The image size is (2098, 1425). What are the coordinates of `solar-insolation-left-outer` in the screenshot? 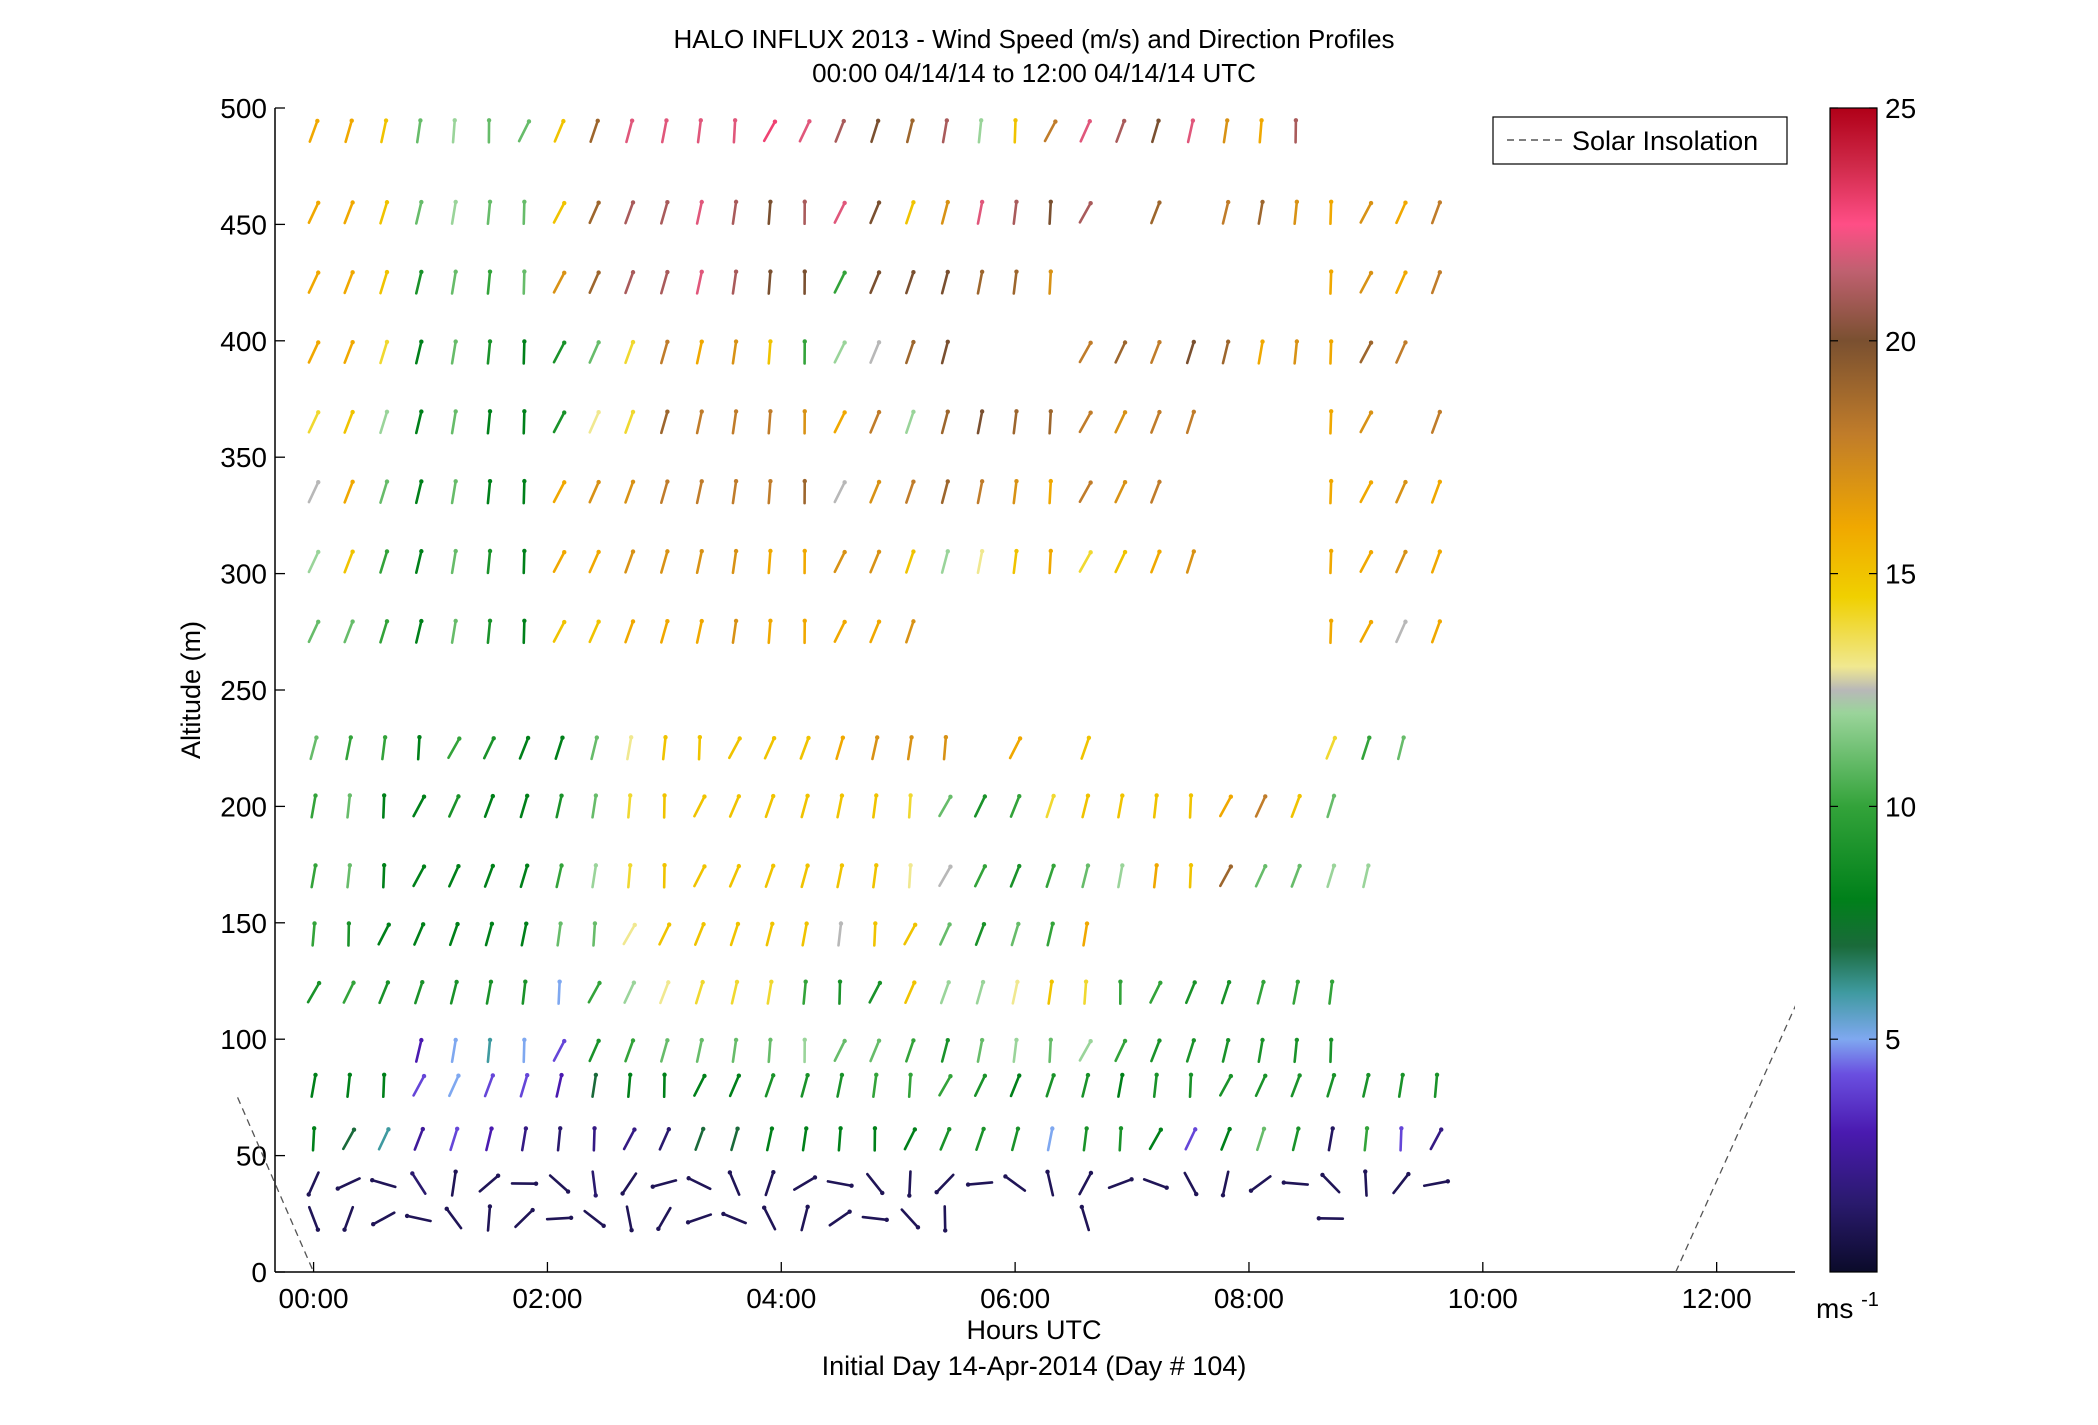 It's located at (256, 1140).